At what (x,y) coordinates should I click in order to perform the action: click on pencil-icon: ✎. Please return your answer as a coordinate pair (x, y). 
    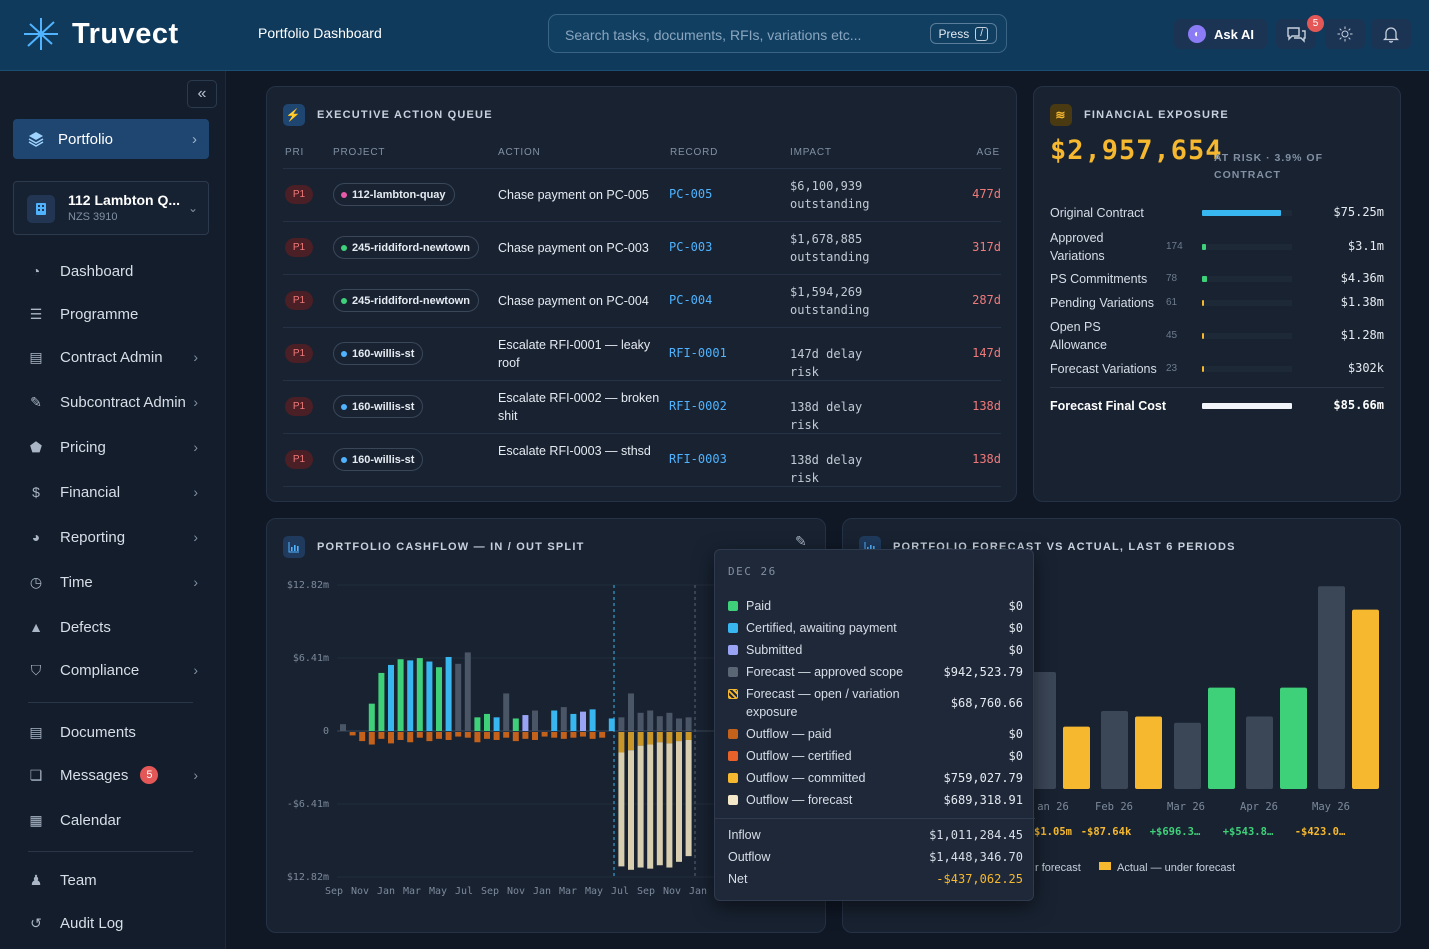
    Looking at the image, I should click on (801, 541).